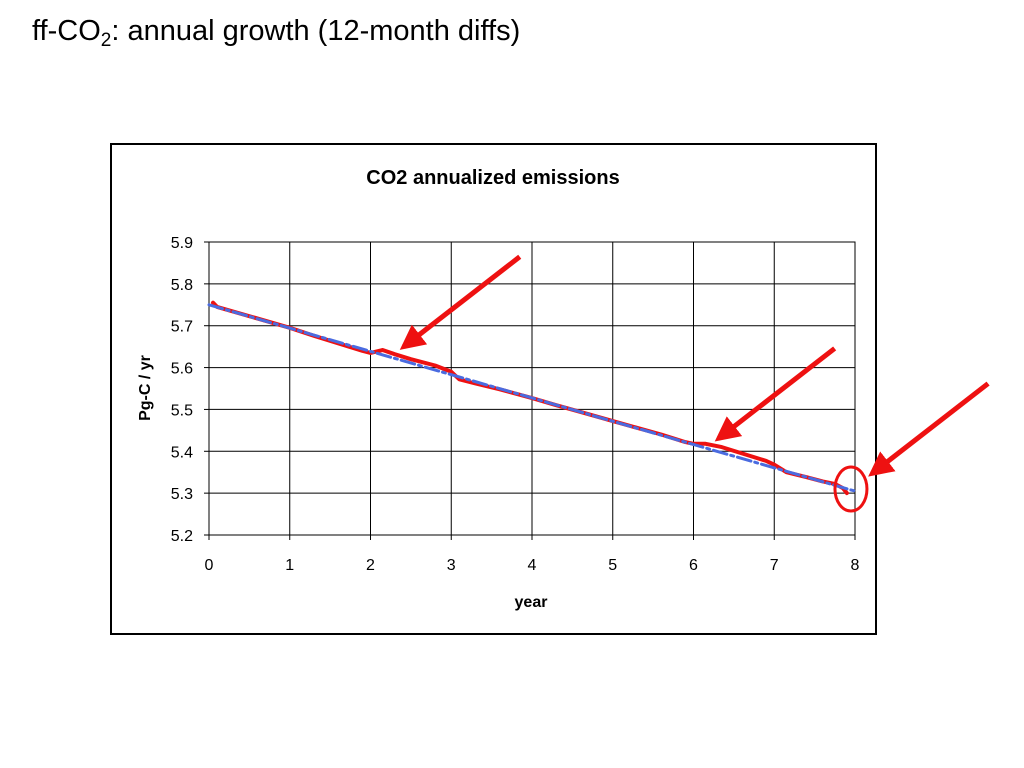  Describe the element at coordinates (289, 565) in the screenshot. I see `x-tick-label: 1` at that location.